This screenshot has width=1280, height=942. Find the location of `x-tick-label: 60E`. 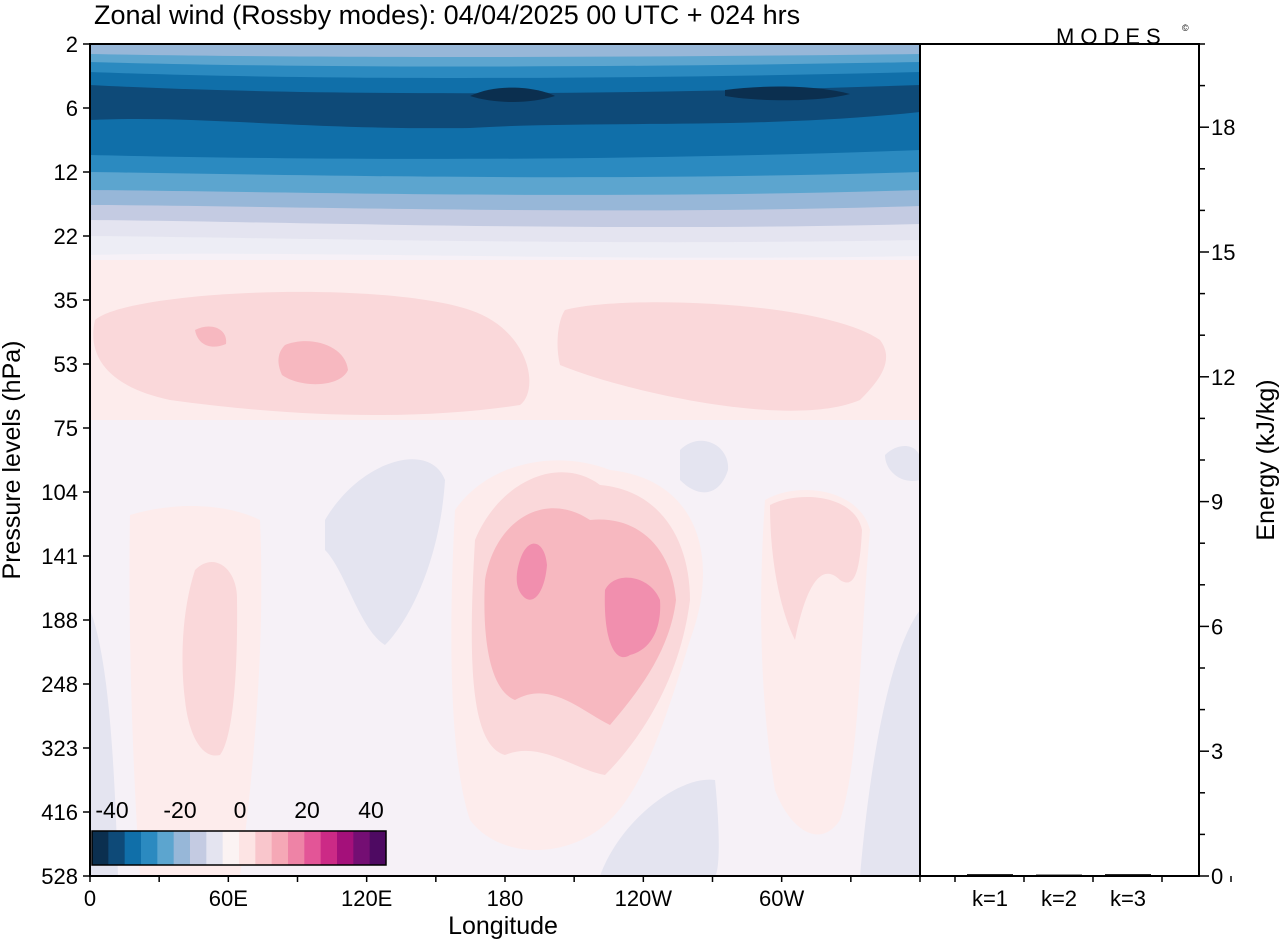

x-tick-label: 60E is located at coordinates (228, 898).